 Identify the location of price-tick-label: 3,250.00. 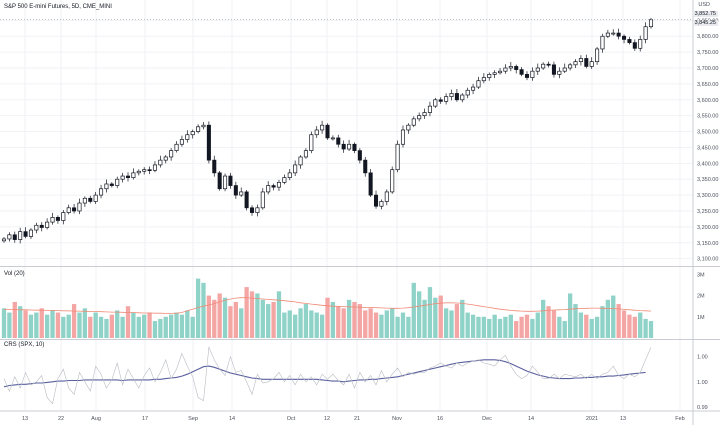
(707, 212).